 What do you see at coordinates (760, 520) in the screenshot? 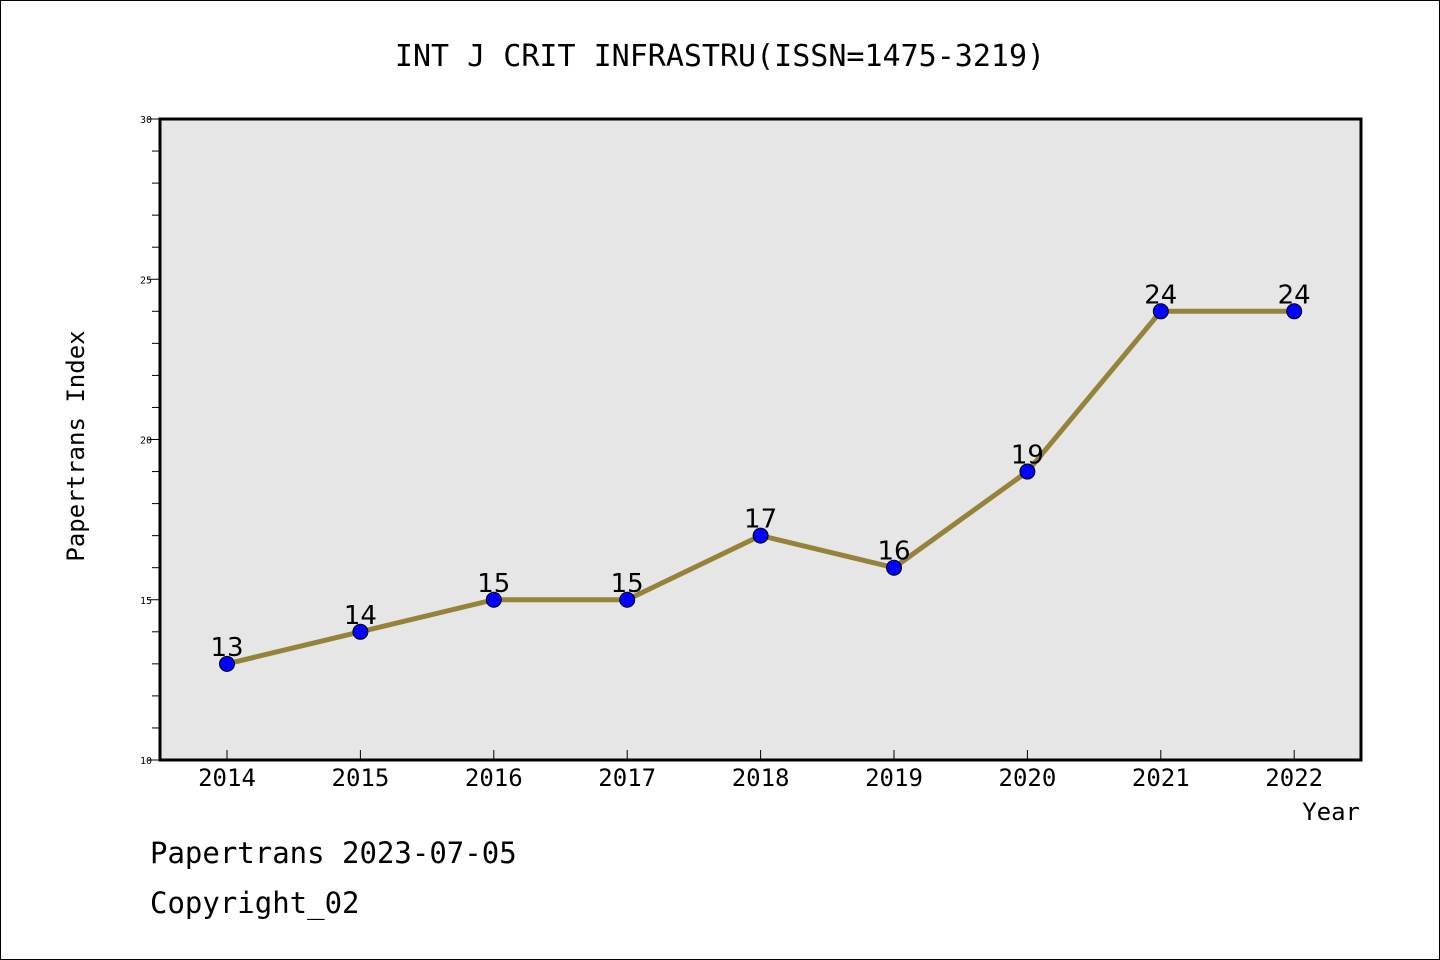
I see `data-label: 17` at bounding box center [760, 520].